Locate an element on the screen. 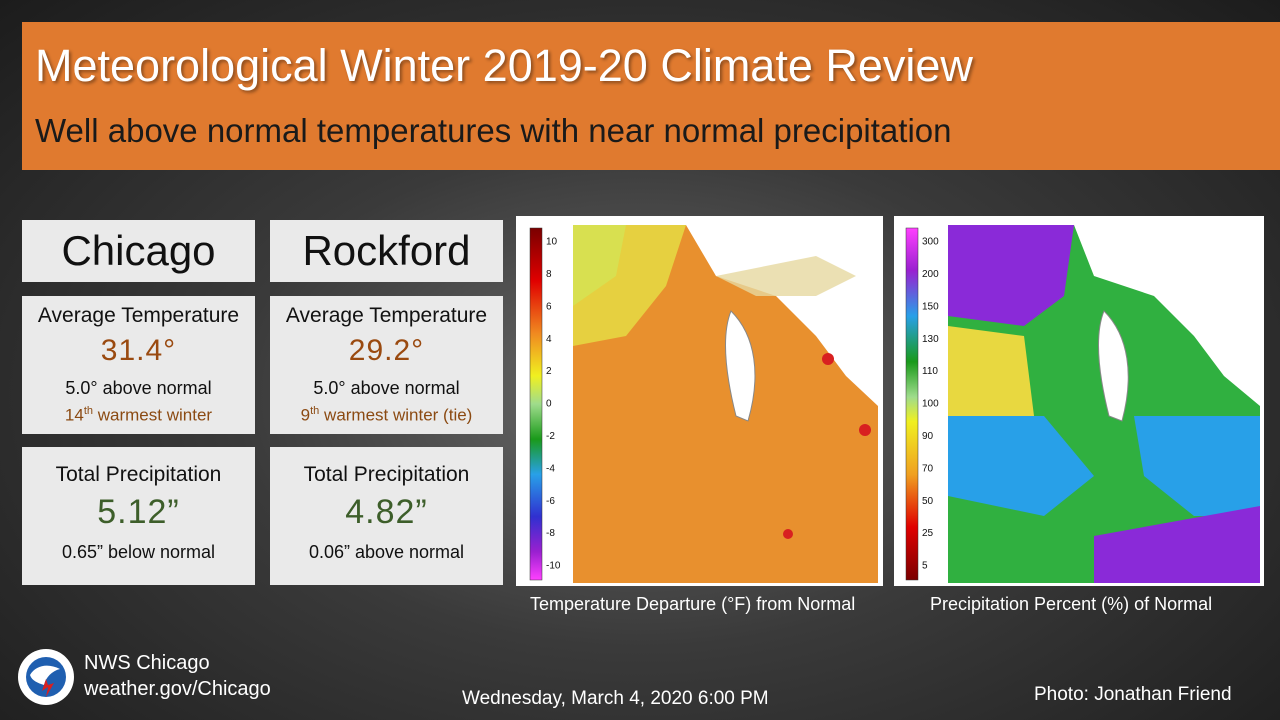 Image resolution: width=1280 pixels, height=720 pixels. photo-credit: Photo: Jonathan Friend is located at coordinates (1133, 694).